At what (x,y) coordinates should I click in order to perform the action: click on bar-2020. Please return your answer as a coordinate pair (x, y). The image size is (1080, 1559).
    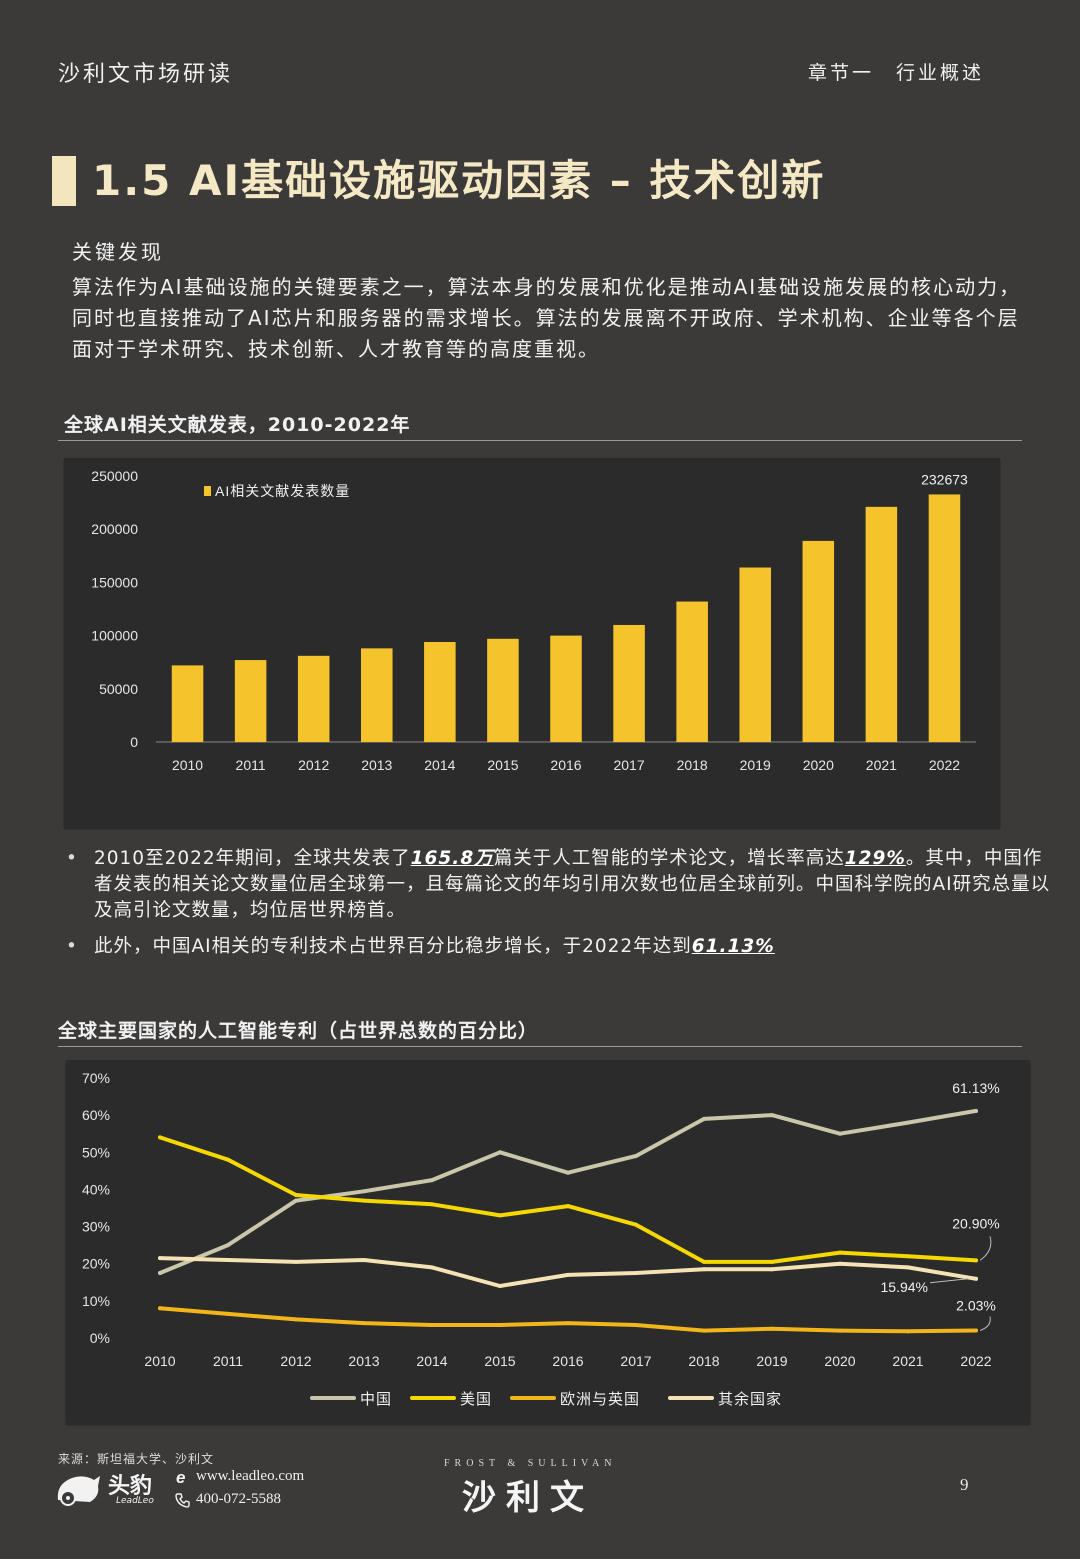
    Looking at the image, I should click on (818, 641).